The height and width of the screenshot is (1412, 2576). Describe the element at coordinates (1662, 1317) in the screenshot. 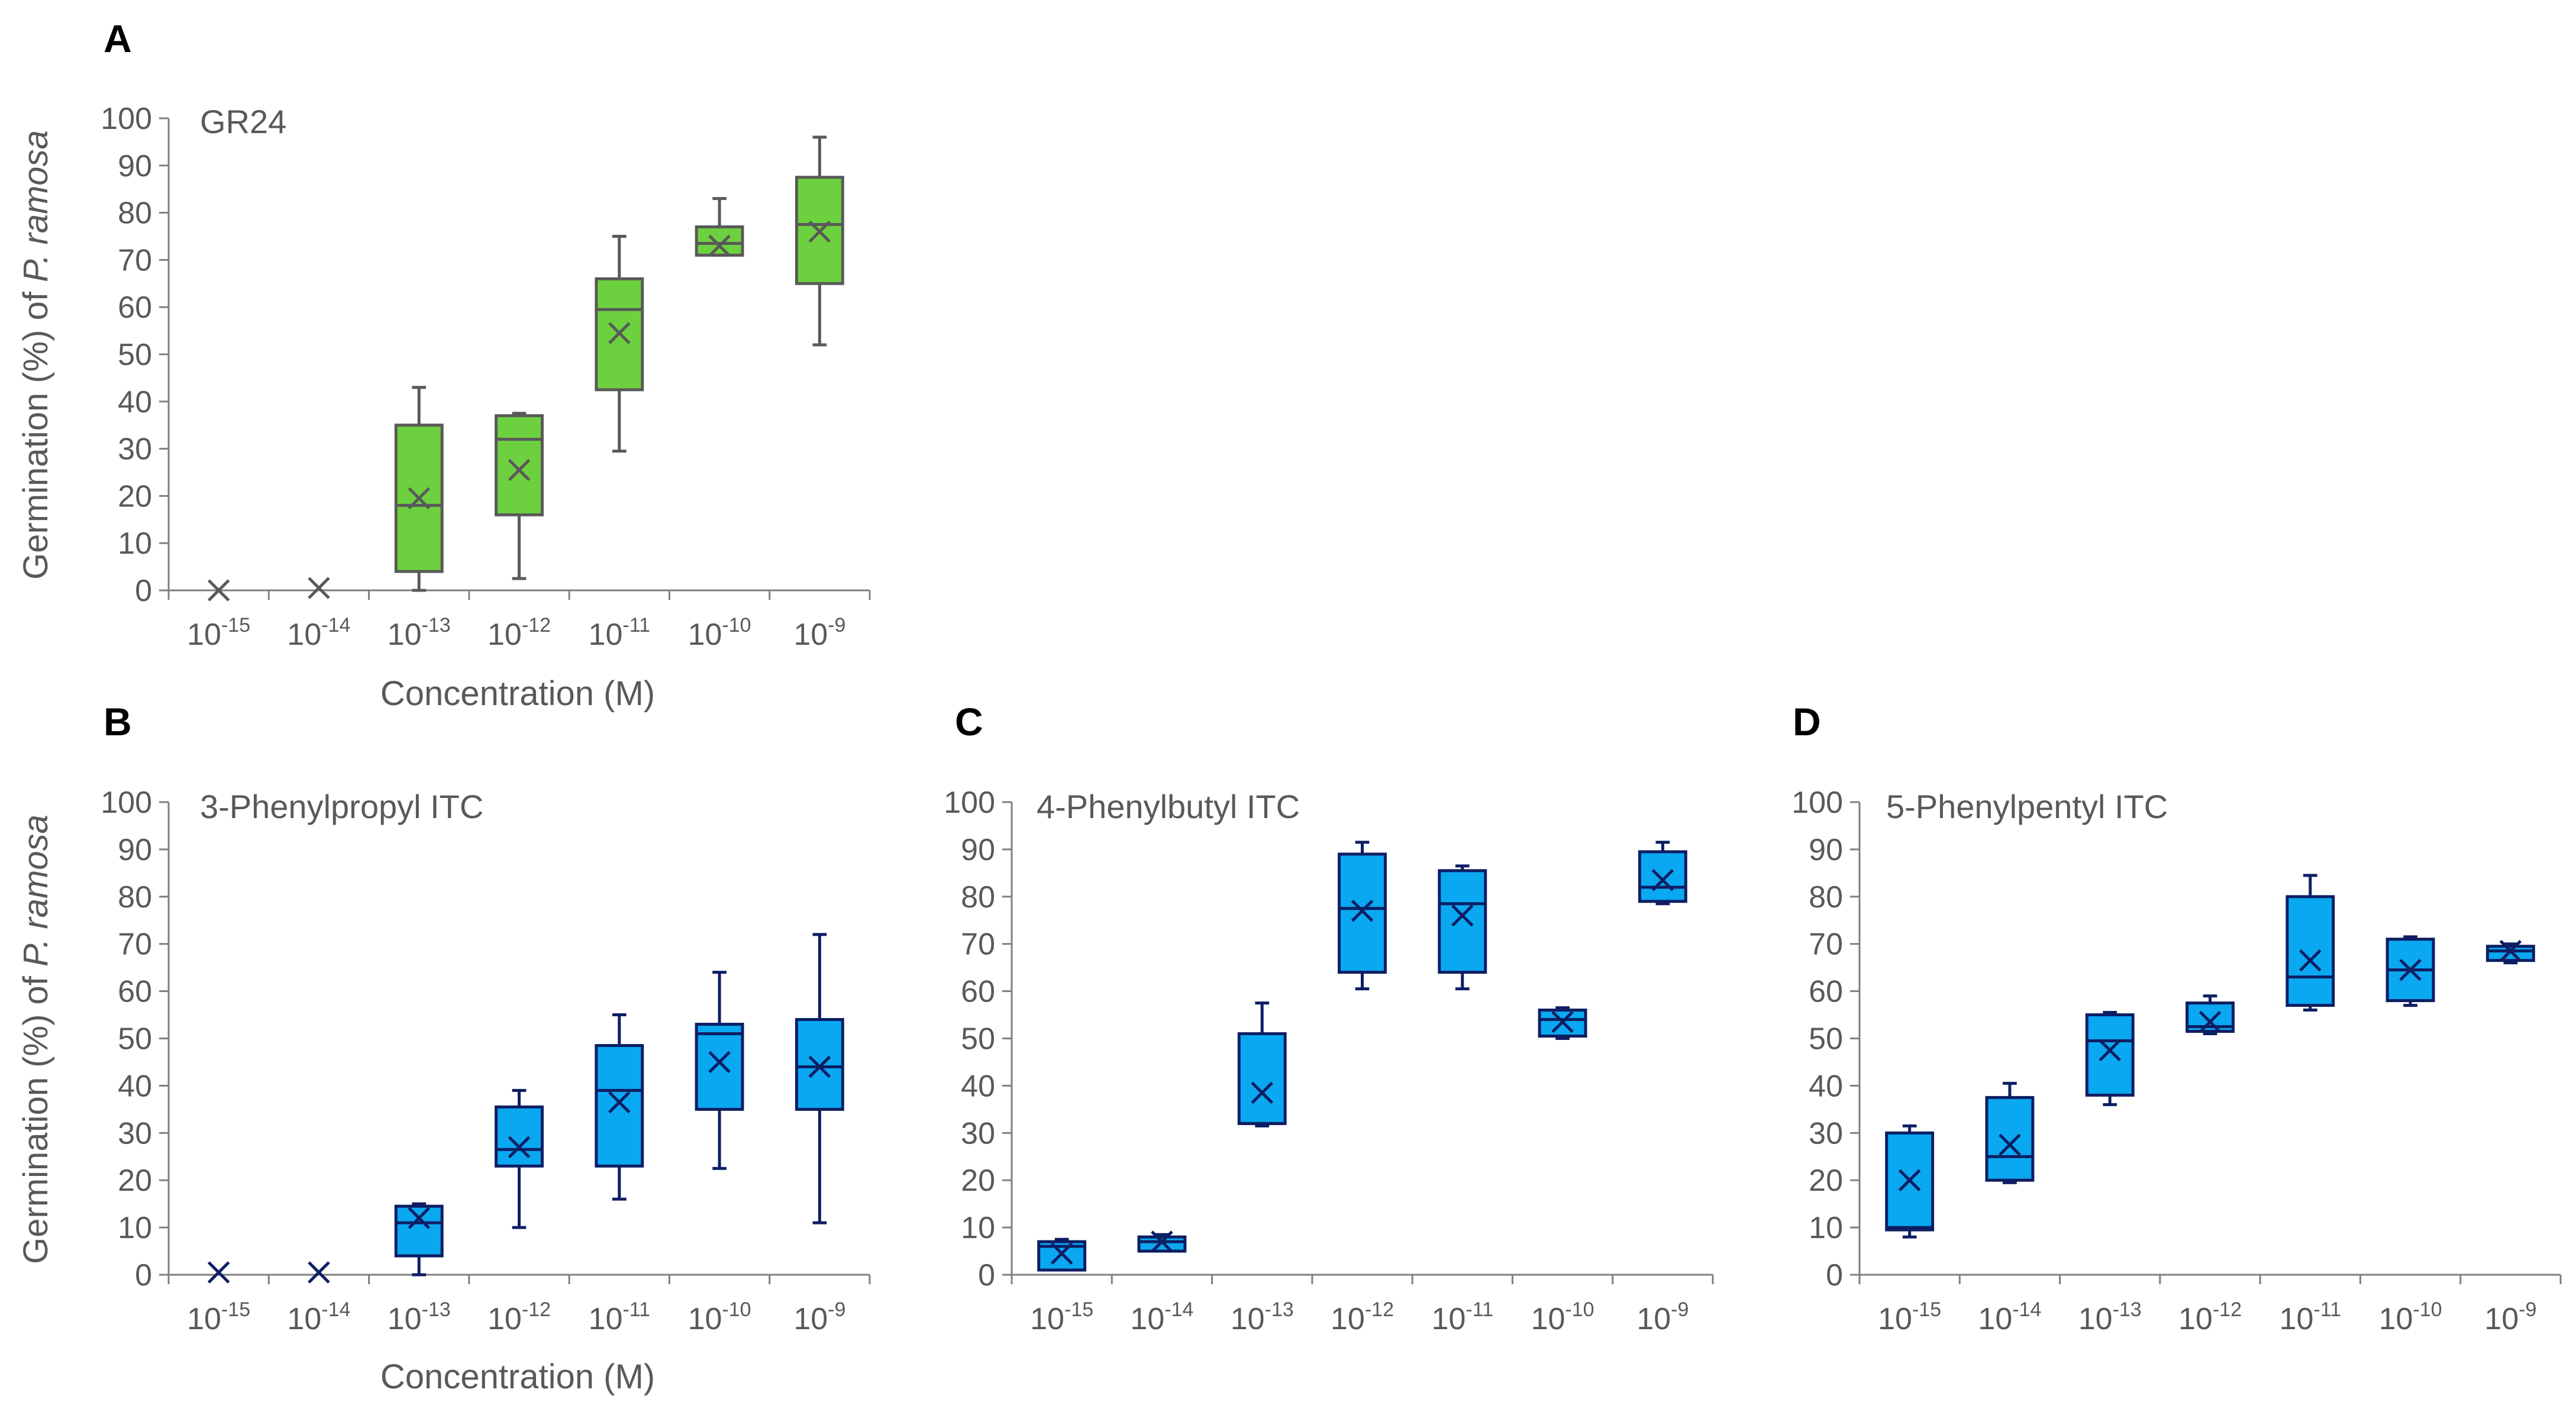

I see `x-tick-label: 10-9` at that location.